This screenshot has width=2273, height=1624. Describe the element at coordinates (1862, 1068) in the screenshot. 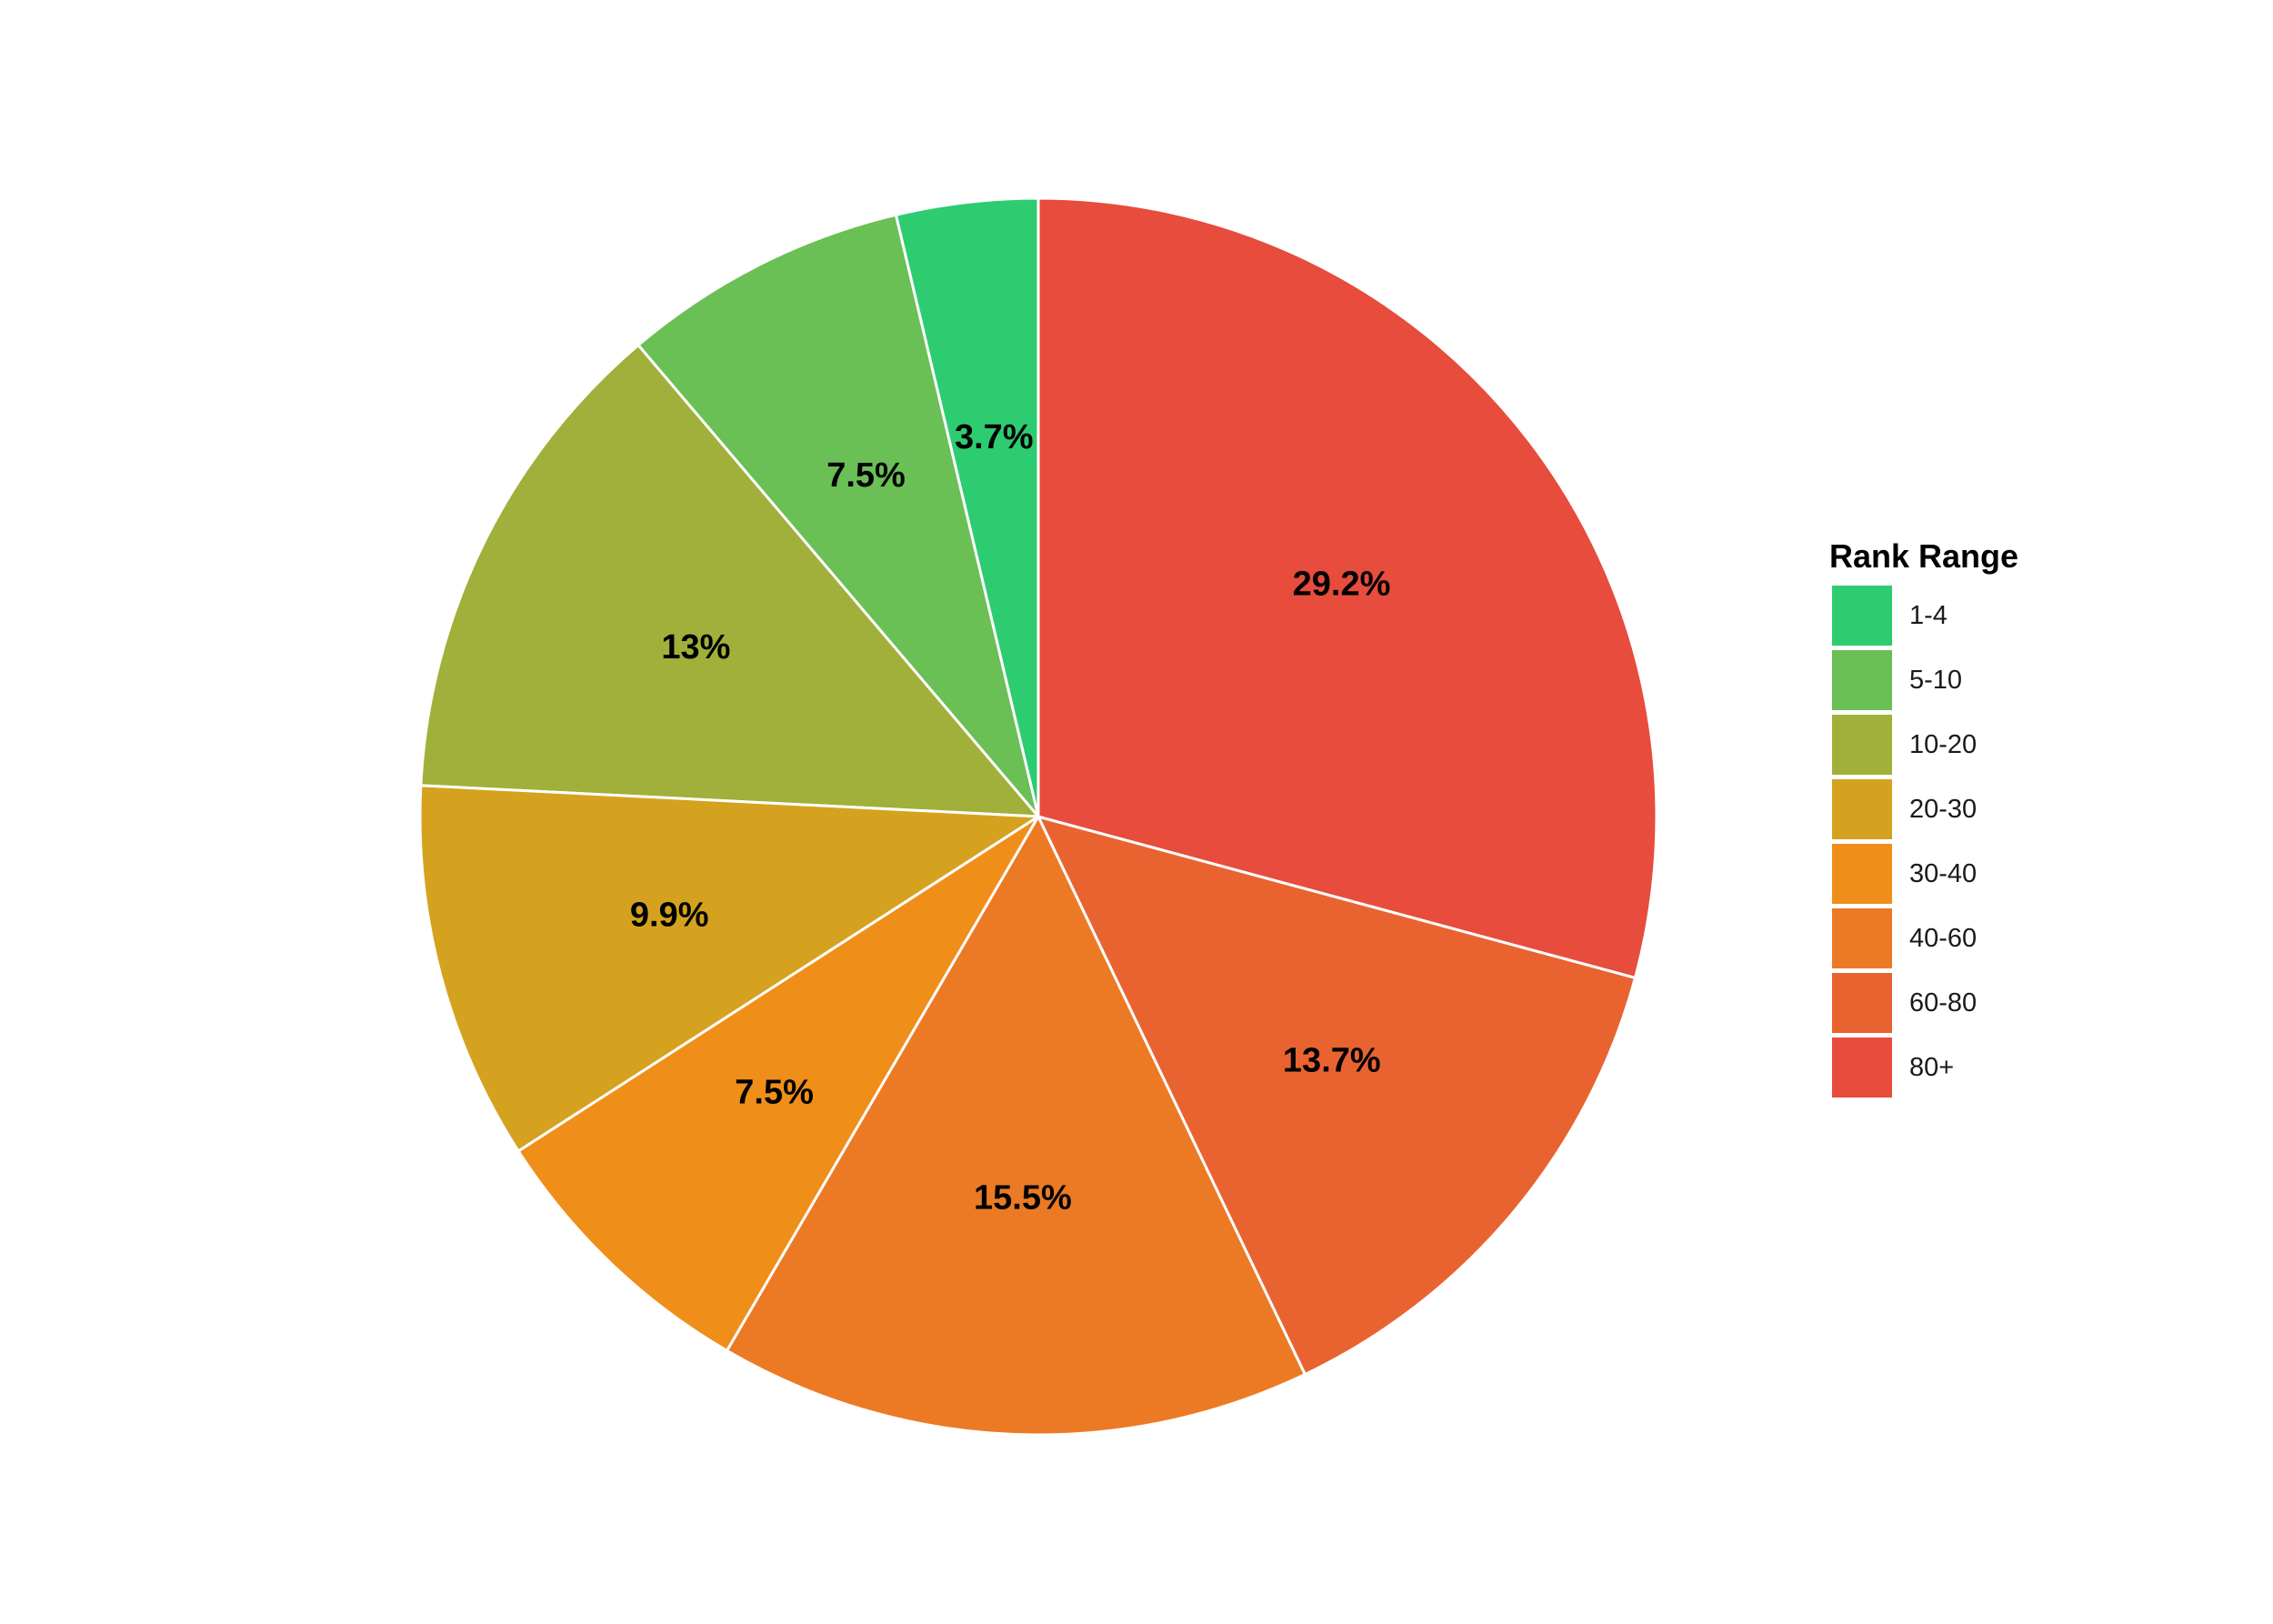

I see `legend-swatch-80+` at that location.